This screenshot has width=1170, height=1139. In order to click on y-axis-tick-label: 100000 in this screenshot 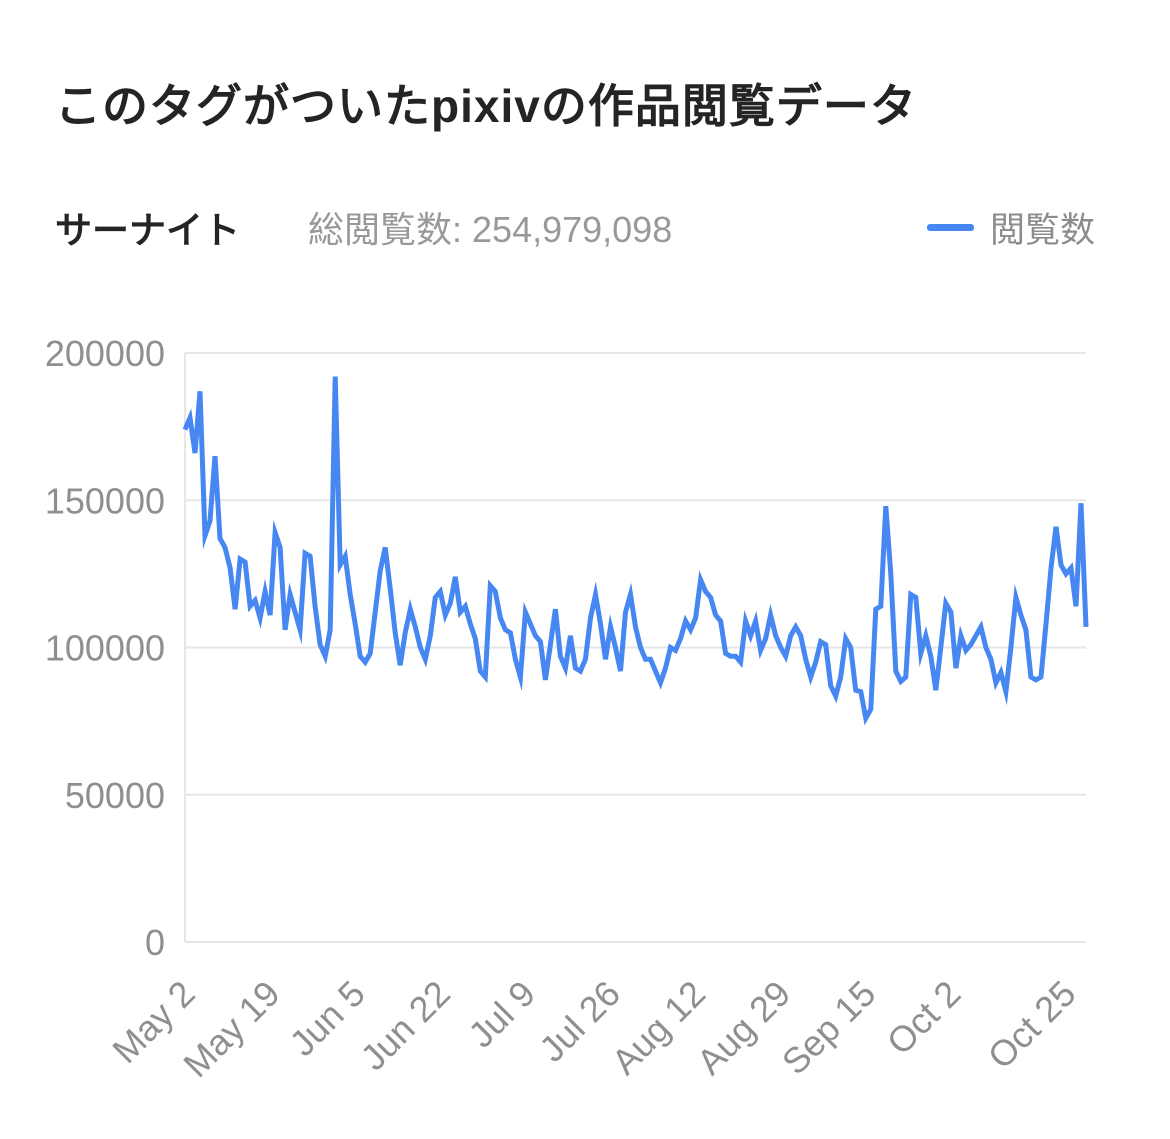, I will do `click(105, 648)`.